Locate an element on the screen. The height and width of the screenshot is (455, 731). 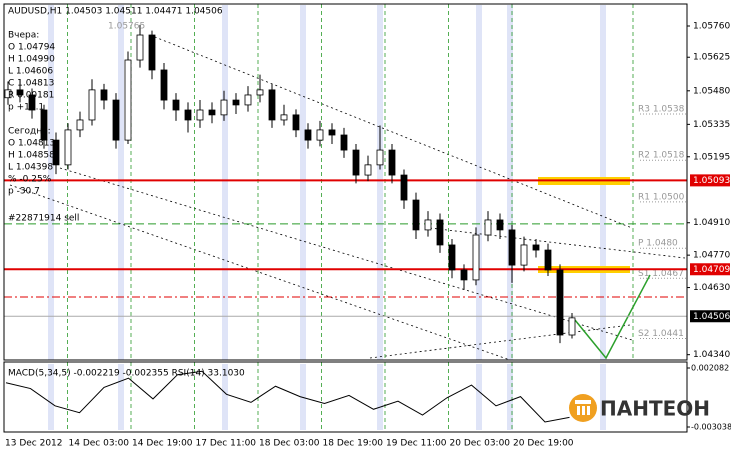
pivot-label: P 1.0480 is located at coordinates (658, 244).